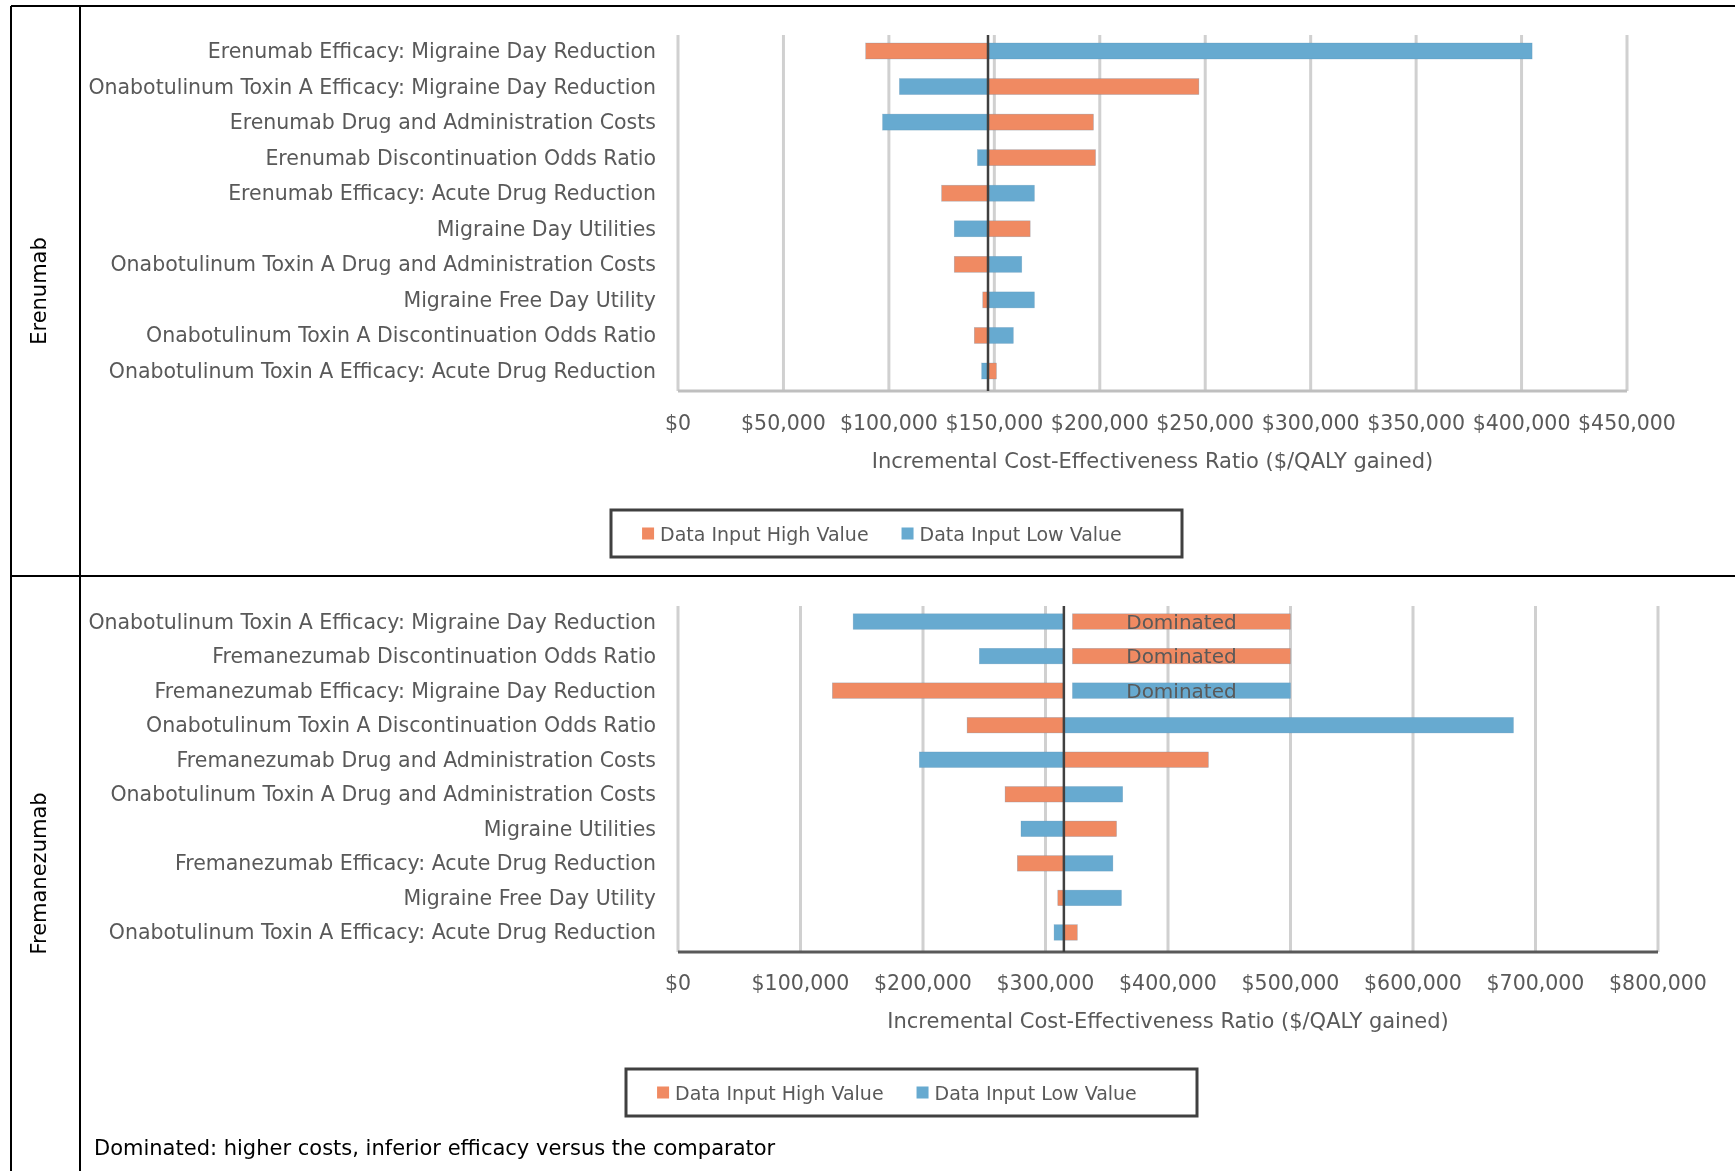  I want to click on y-tick-label: Erenumab Discontinuation Odds Ratio, so click(460, 157).